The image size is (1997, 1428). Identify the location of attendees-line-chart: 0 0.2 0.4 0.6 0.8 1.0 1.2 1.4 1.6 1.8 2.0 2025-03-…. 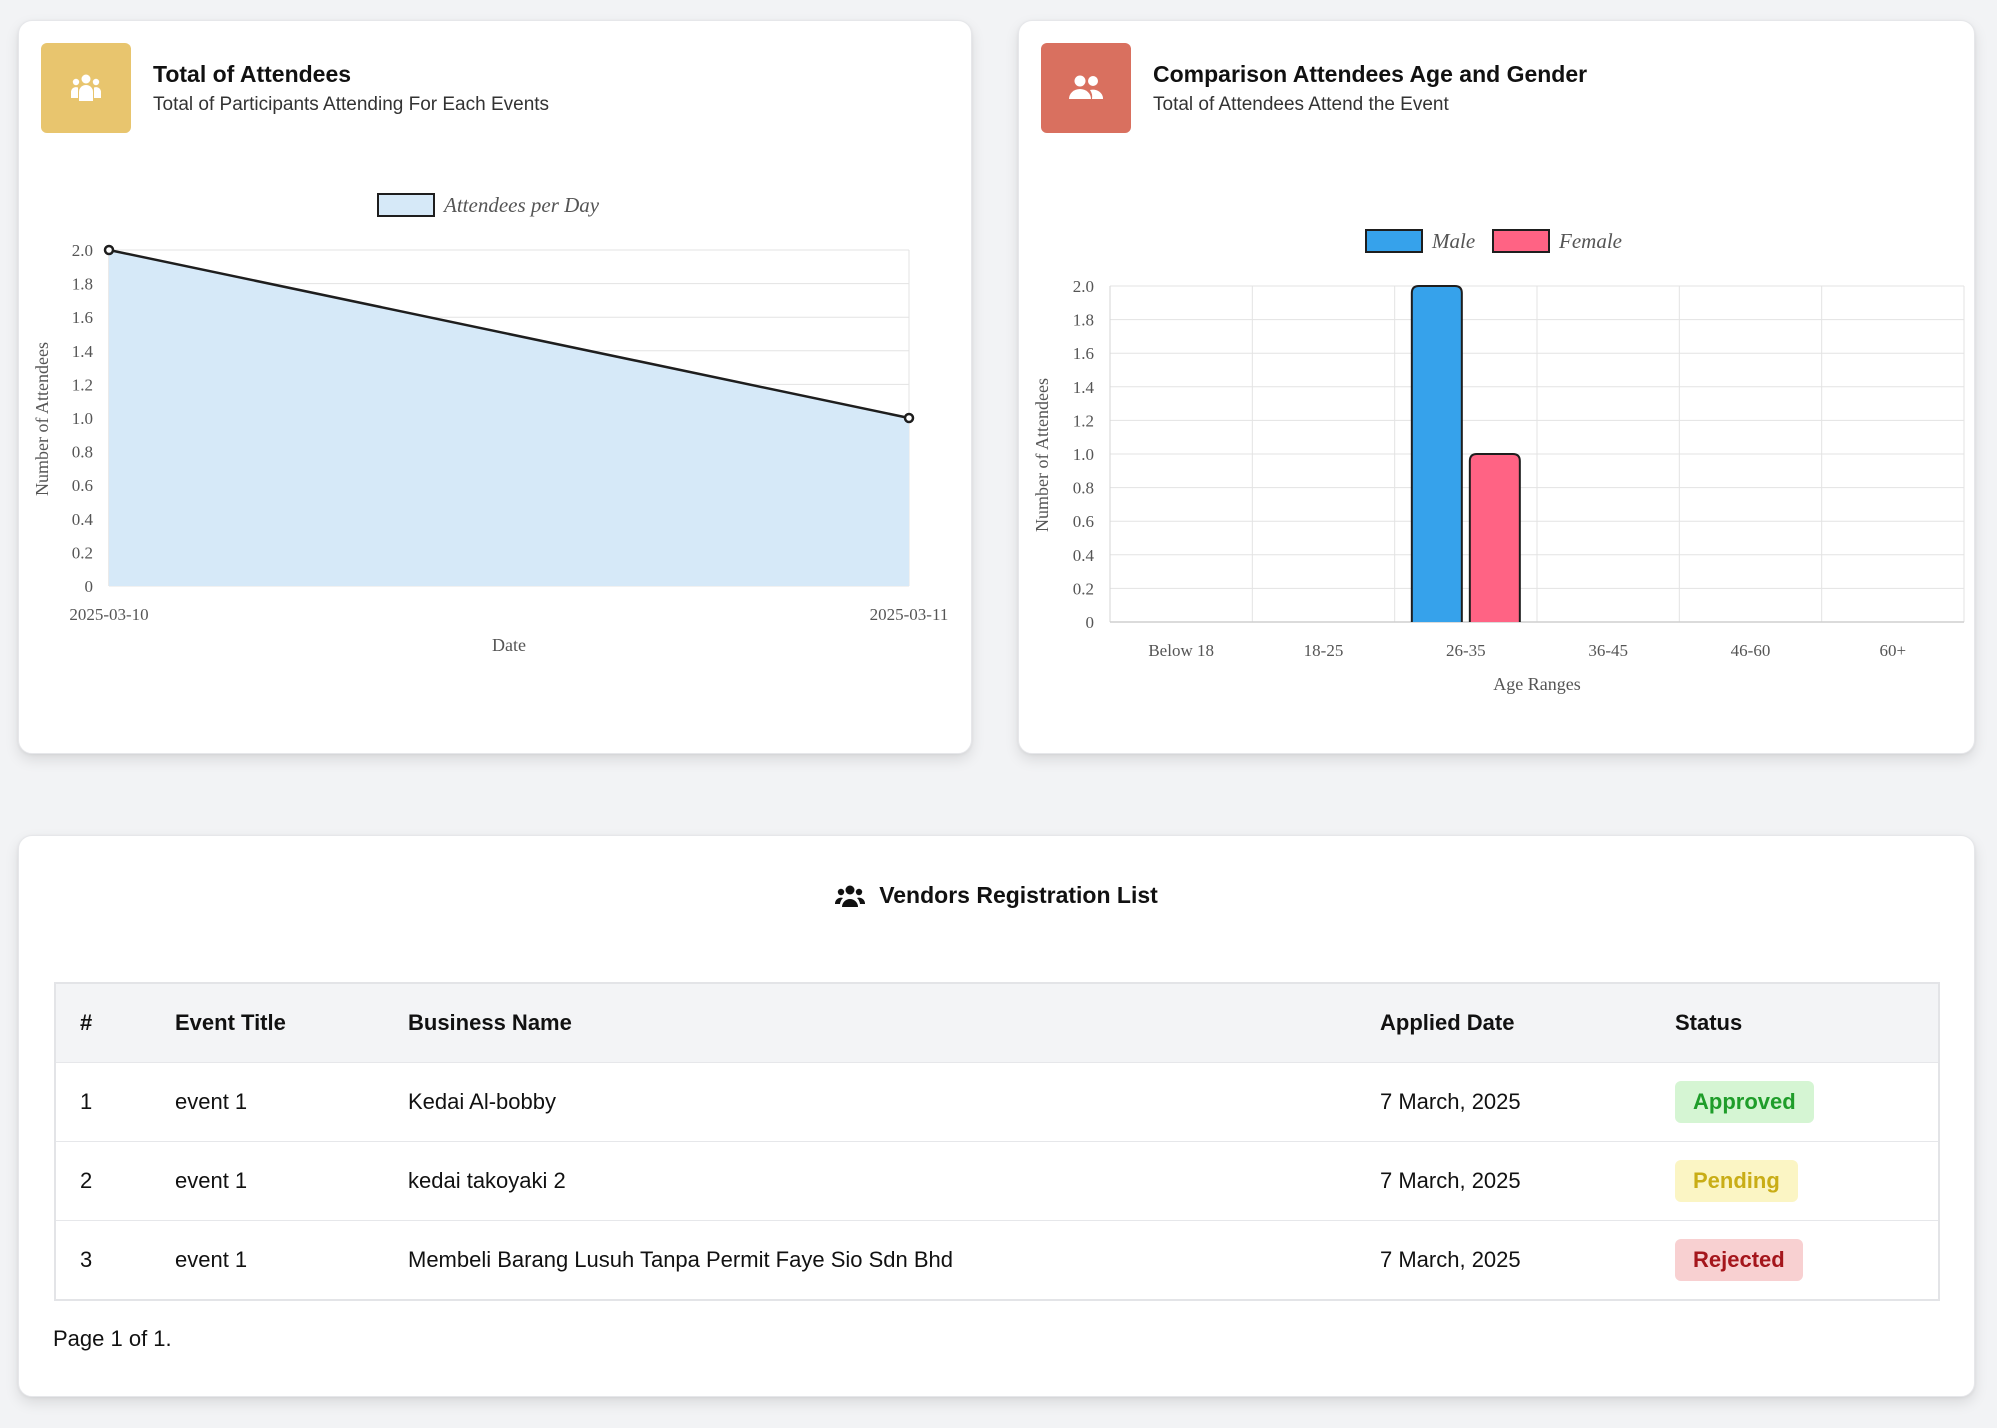
(490, 424).